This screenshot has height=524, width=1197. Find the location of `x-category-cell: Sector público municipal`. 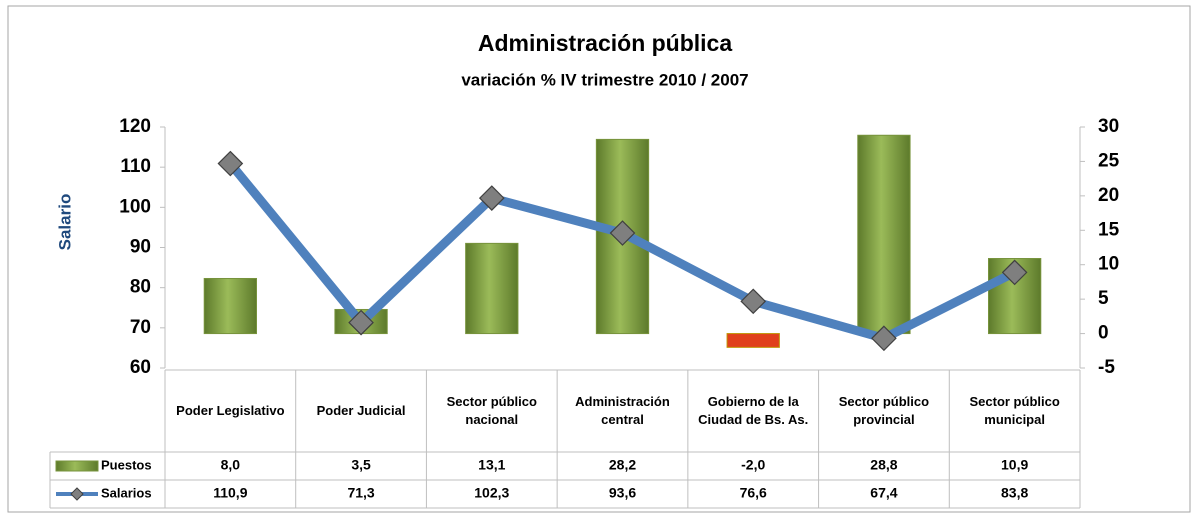

x-category-cell: Sector público municipal is located at coordinates (1014, 410).